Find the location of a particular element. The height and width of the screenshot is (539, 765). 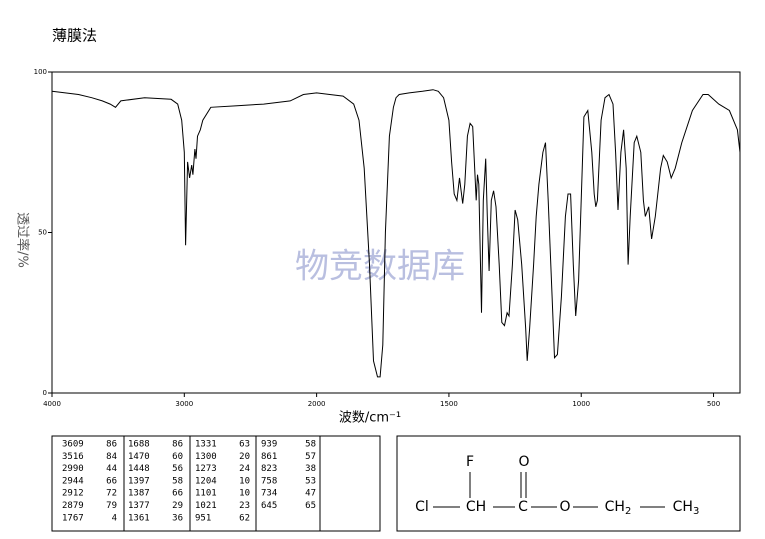

peak-wavenumber: 758 is located at coordinates (269, 481).